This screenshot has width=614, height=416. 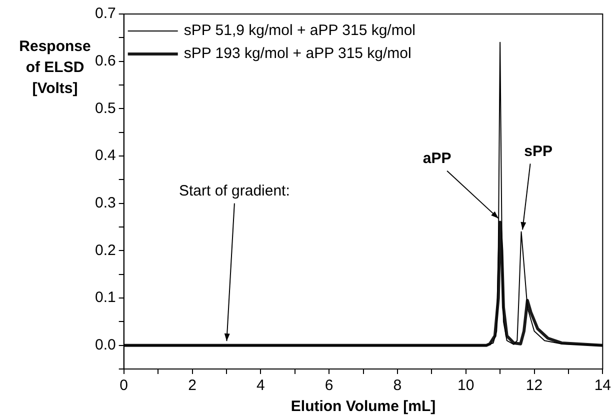 I want to click on x-tick-label: 10, so click(x=466, y=385).